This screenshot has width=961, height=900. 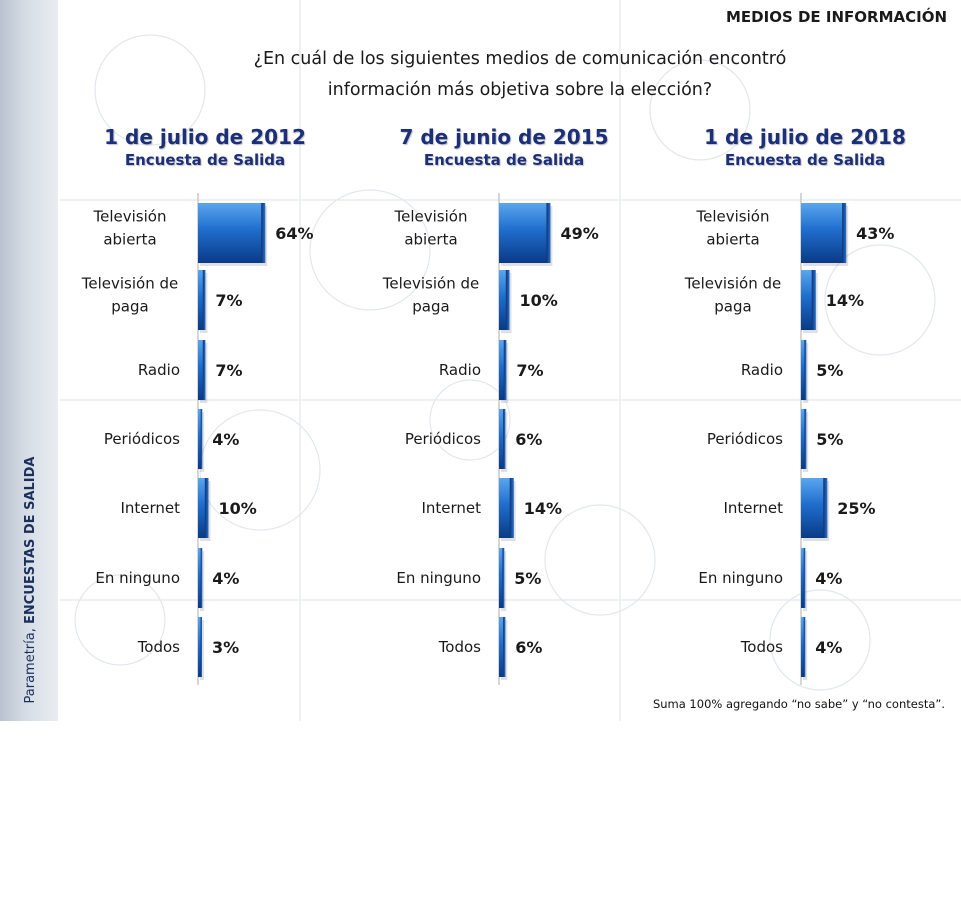 What do you see at coordinates (543, 508) in the screenshot?
I see `value-label-2015-4: 14%` at bounding box center [543, 508].